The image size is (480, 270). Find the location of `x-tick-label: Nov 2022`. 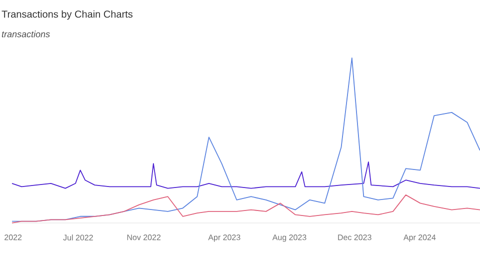

x-tick-label: Nov 2022 is located at coordinates (144, 237).